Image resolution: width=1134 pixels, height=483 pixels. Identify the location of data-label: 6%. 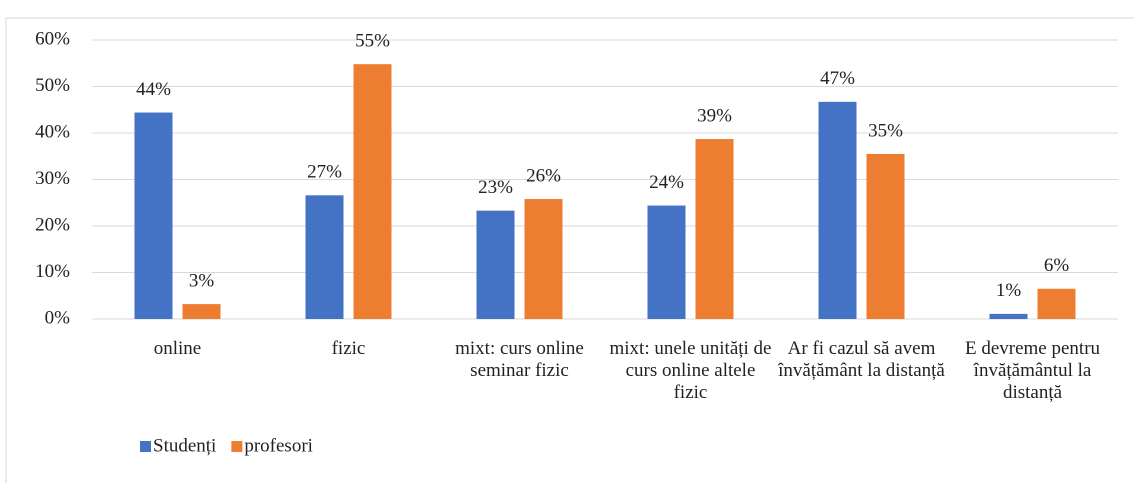
(1057, 265).